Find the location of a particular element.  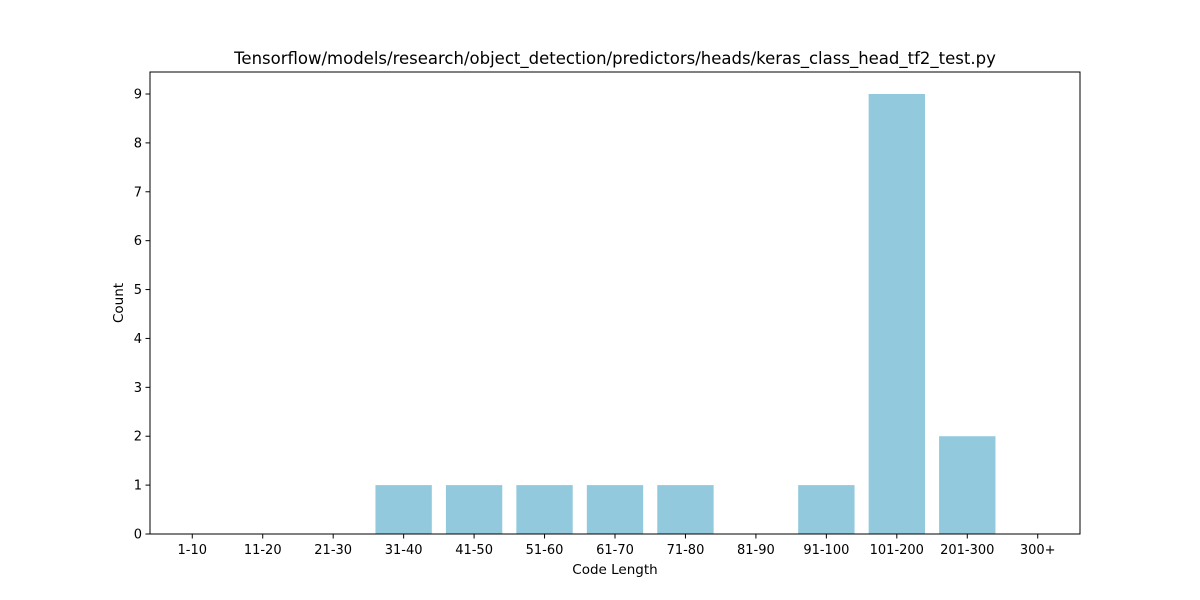

x-tick-label: 201-300 is located at coordinates (967, 550).